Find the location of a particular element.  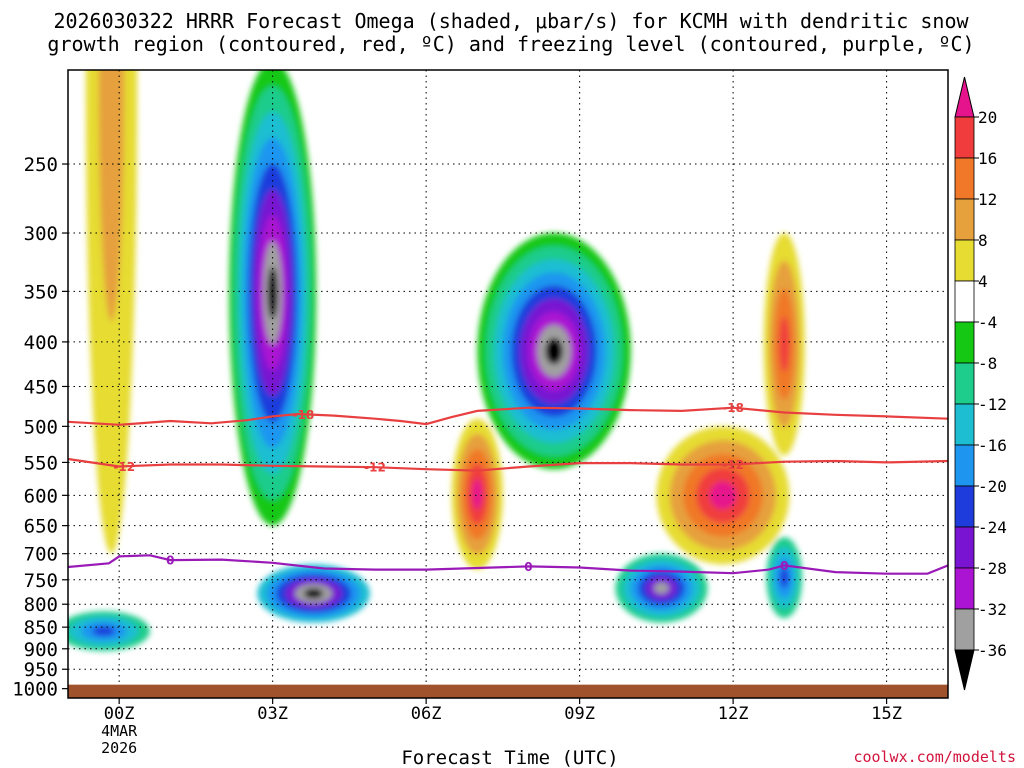

x-tick-sublabel: 2026 is located at coordinates (119, 748).